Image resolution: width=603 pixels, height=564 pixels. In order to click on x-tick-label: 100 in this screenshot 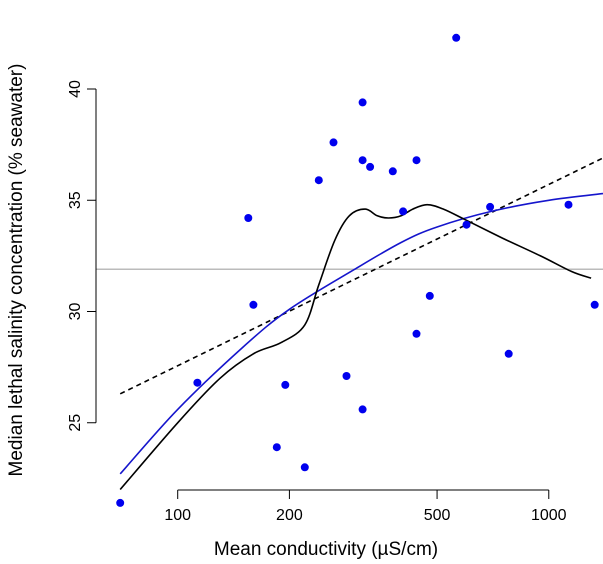, I will do `click(177, 515)`.